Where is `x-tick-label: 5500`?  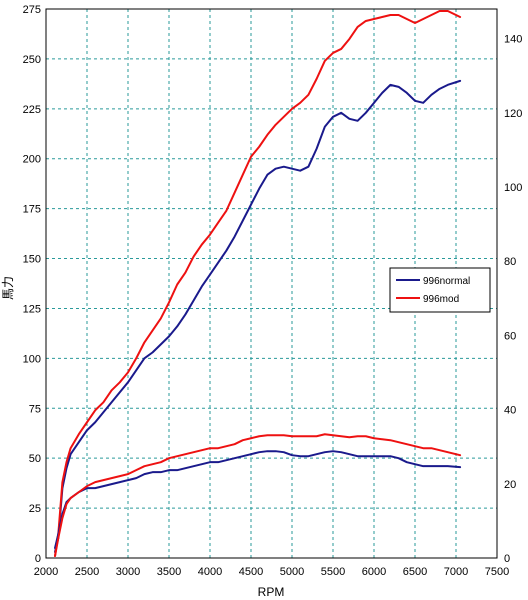
x-tick-label: 5500 is located at coordinates (333, 572).